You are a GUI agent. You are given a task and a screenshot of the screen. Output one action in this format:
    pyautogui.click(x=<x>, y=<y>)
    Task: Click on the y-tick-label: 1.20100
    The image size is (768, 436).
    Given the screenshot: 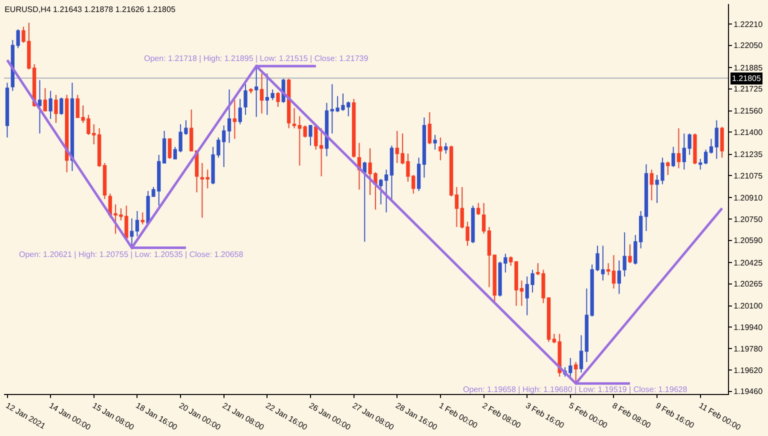 What is the action you would take?
    pyautogui.click(x=749, y=306)
    